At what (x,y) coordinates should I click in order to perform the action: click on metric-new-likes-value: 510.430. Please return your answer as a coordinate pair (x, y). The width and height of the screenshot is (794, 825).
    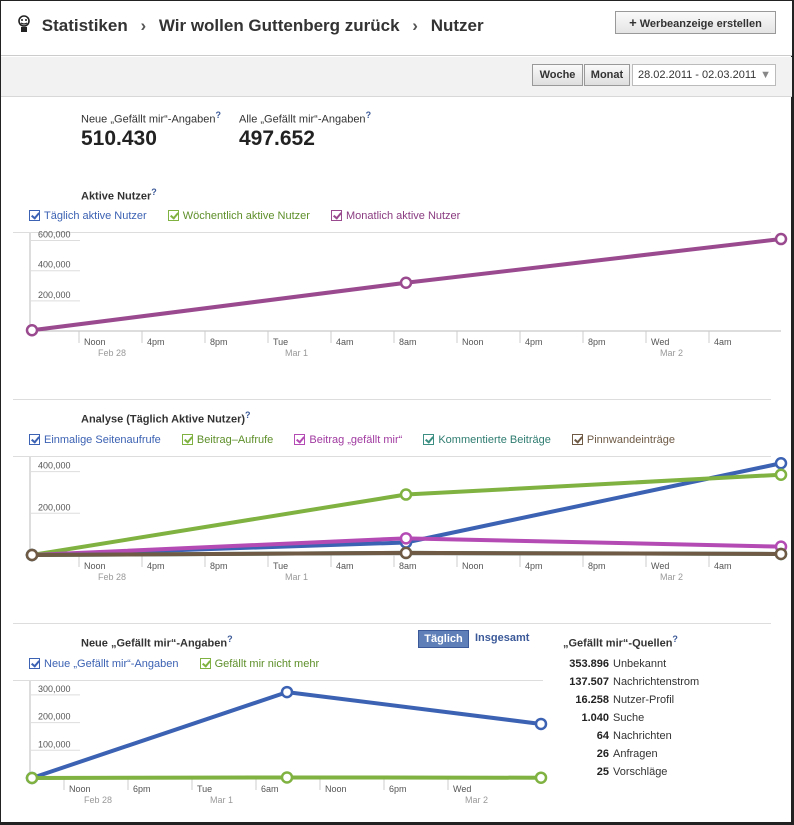
    Looking at the image, I should click on (119, 138).